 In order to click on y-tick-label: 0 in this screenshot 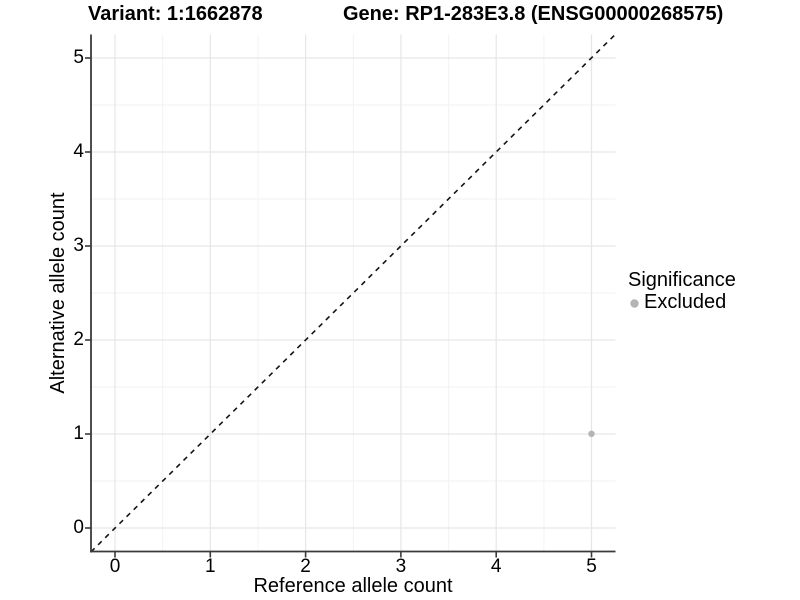, I will do `click(78, 527)`.